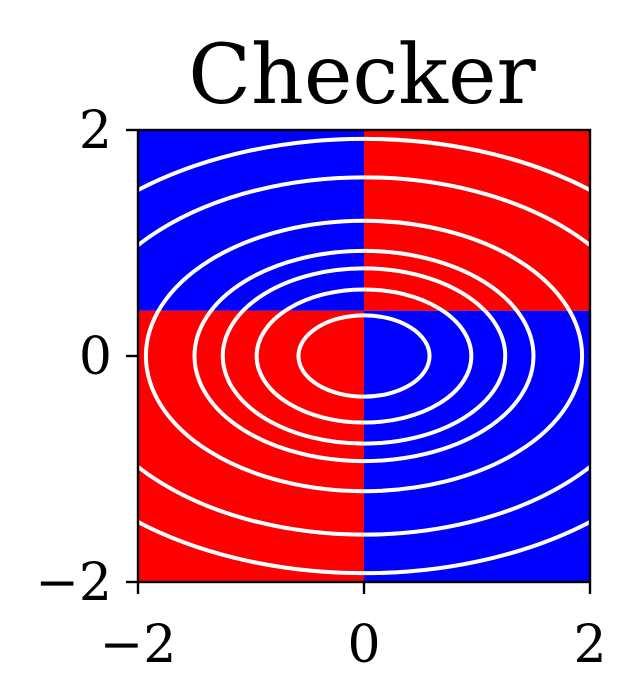  What do you see at coordinates (138, 645) in the screenshot?
I see `x-tick-label: −2` at bounding box center [138, 645].